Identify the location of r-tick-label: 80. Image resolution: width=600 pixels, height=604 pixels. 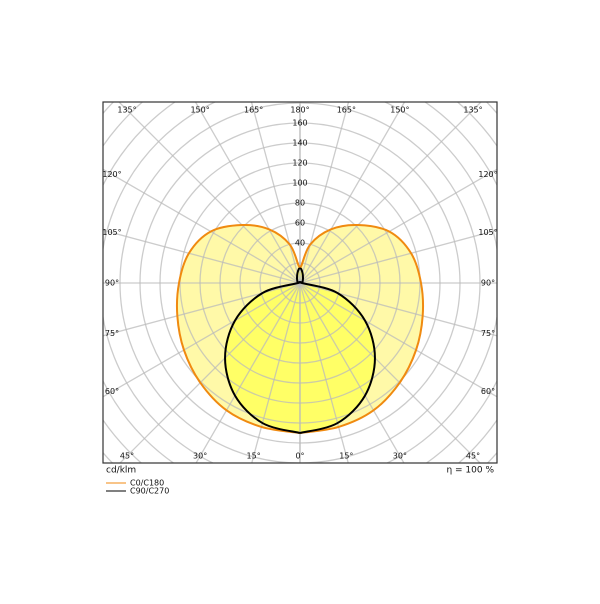
(300, 203).